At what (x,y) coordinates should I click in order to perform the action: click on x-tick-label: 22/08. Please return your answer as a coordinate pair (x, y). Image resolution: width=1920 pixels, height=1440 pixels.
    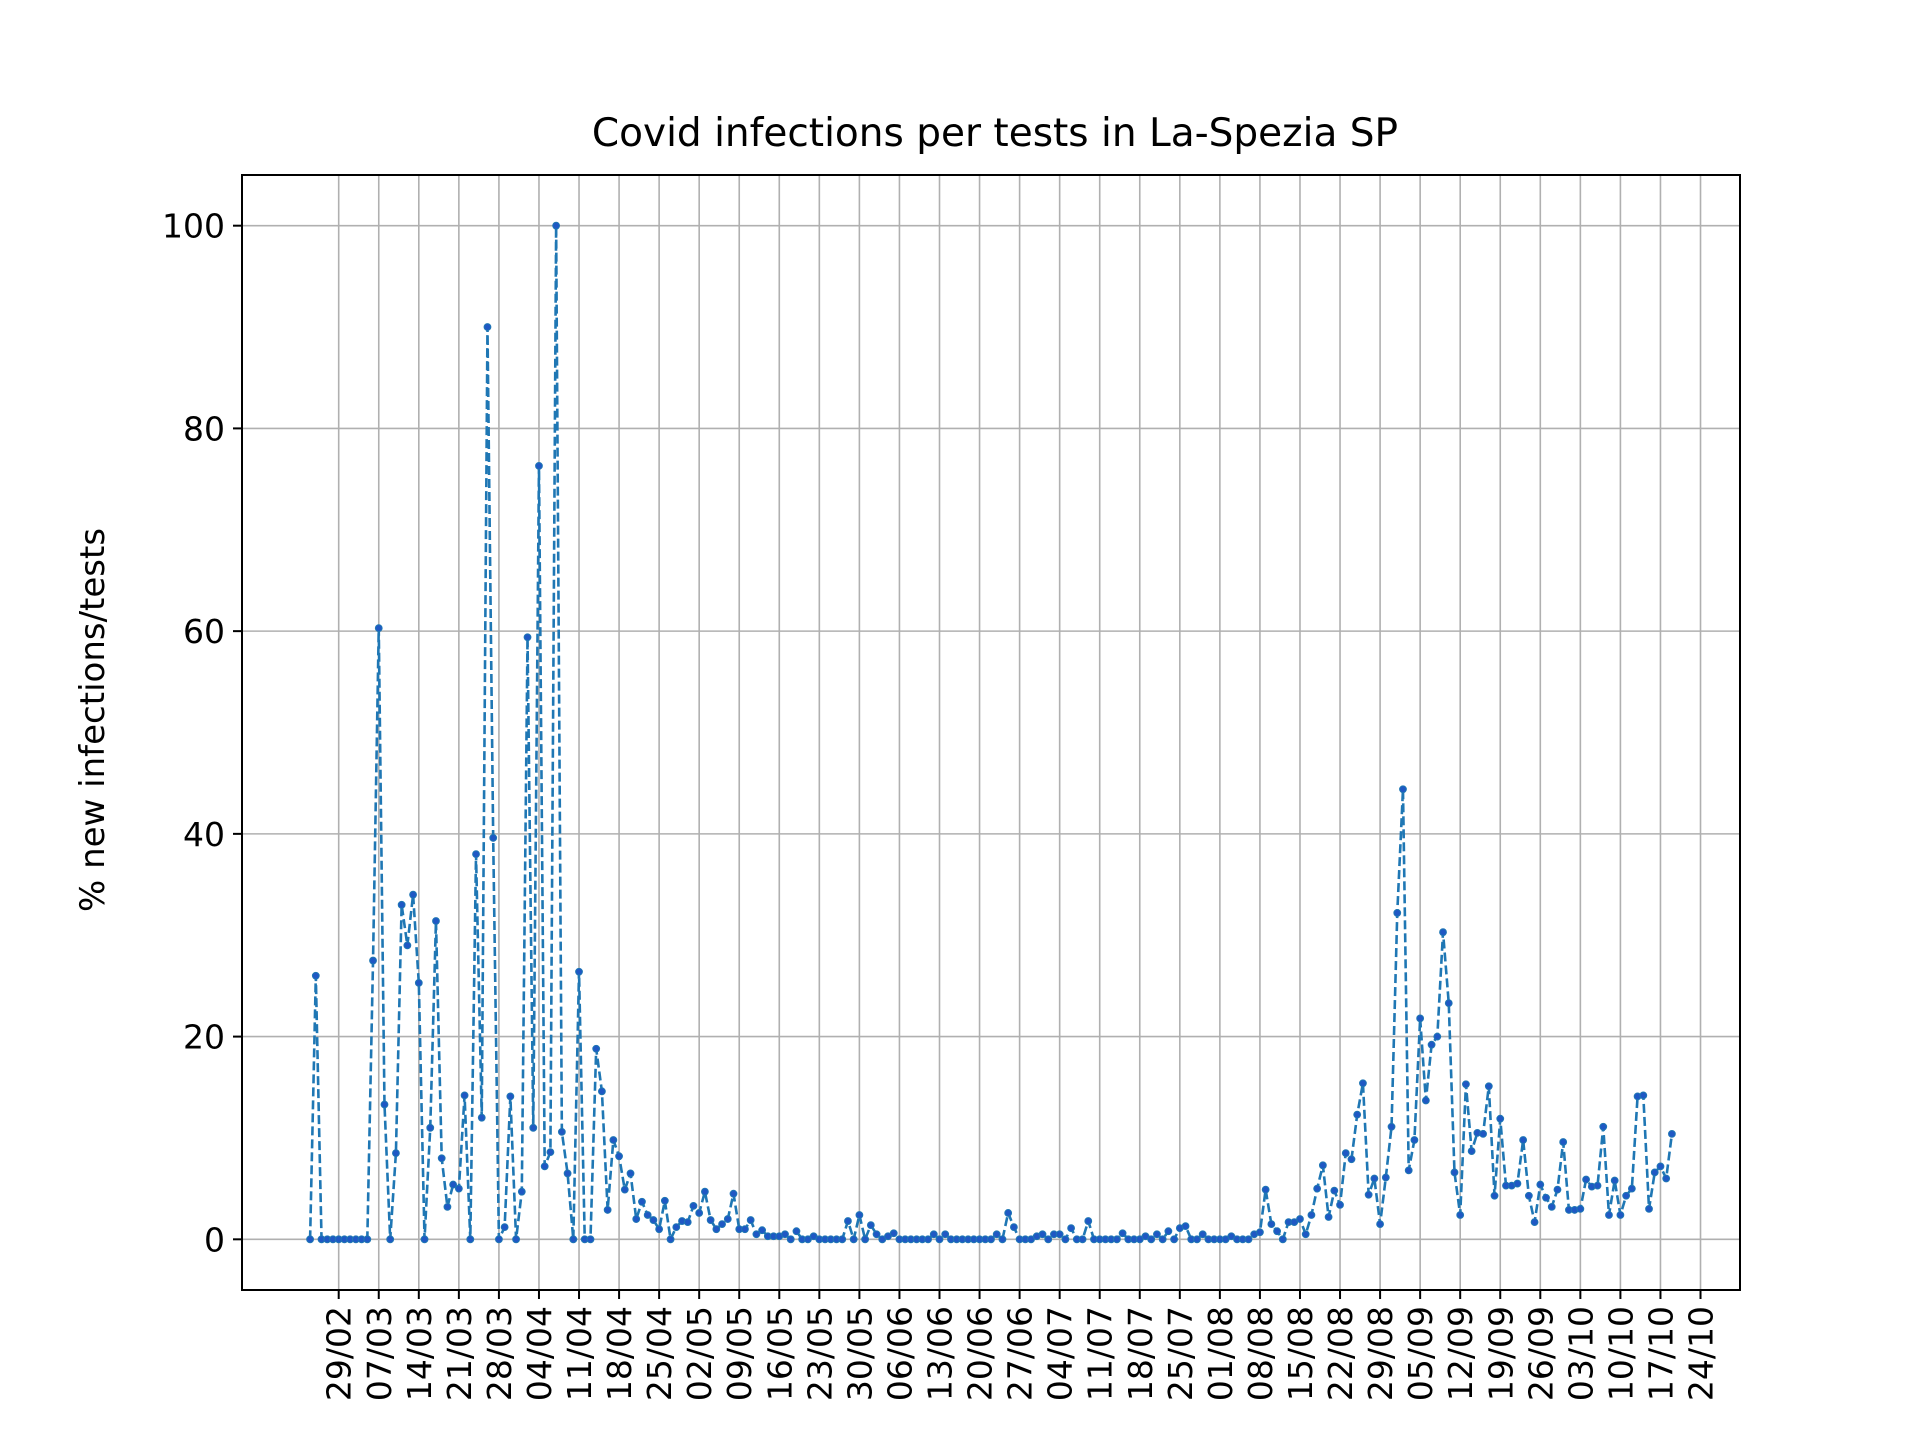
    Looking at the image, I should click on (1340, 1353).